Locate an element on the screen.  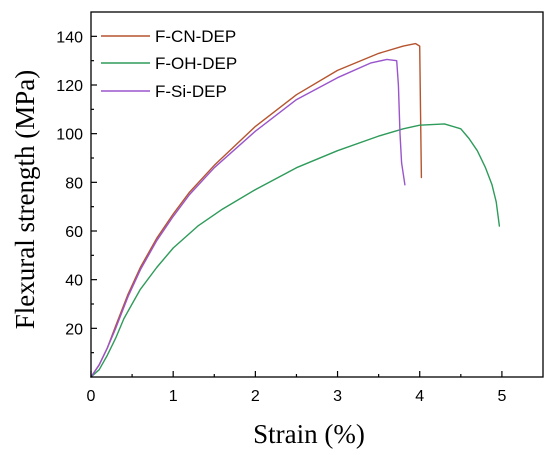
legend: F-CN-DEP F-OH-DEP F-Si-DEP is located at coordinates (169, 64).